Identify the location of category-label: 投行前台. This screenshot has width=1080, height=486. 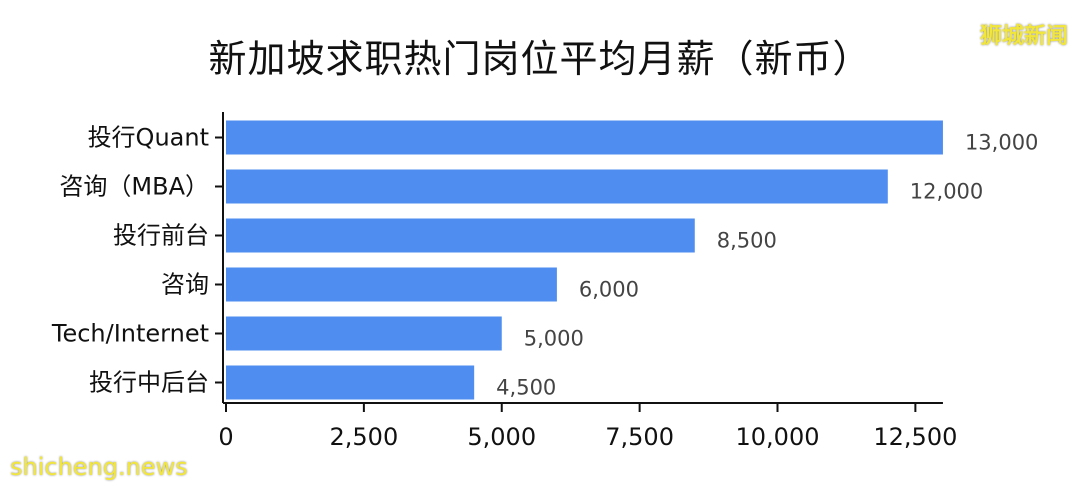
(161, 236).